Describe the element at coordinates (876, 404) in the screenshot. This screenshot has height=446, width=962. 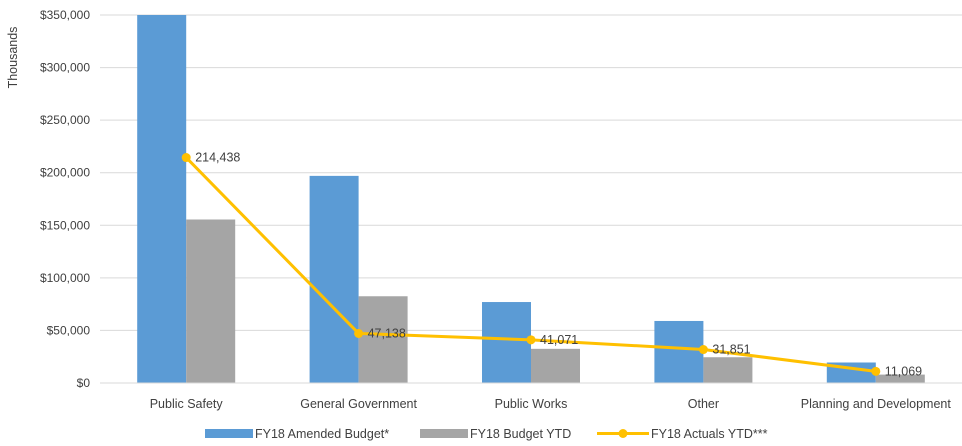
I see `x-category-label: Planning and Development` at that location.